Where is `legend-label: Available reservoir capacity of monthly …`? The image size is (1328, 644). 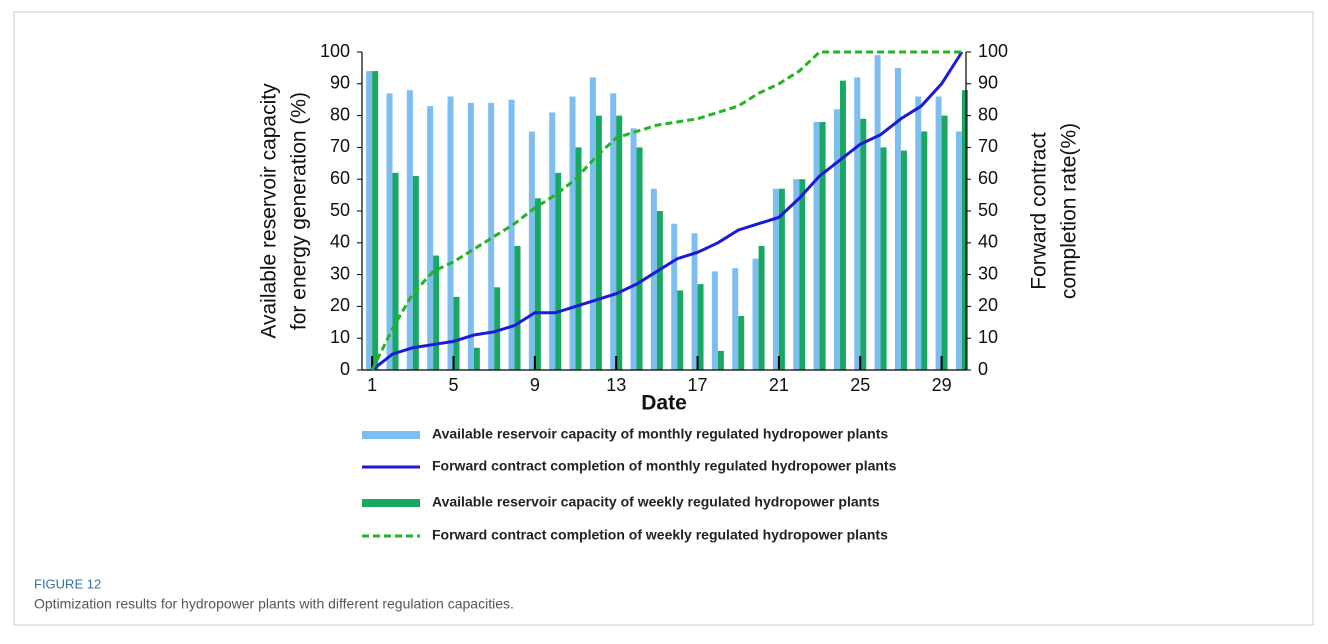
legend-label: Available reservoir capacity of monthly … is located at coordinates (660, 434).